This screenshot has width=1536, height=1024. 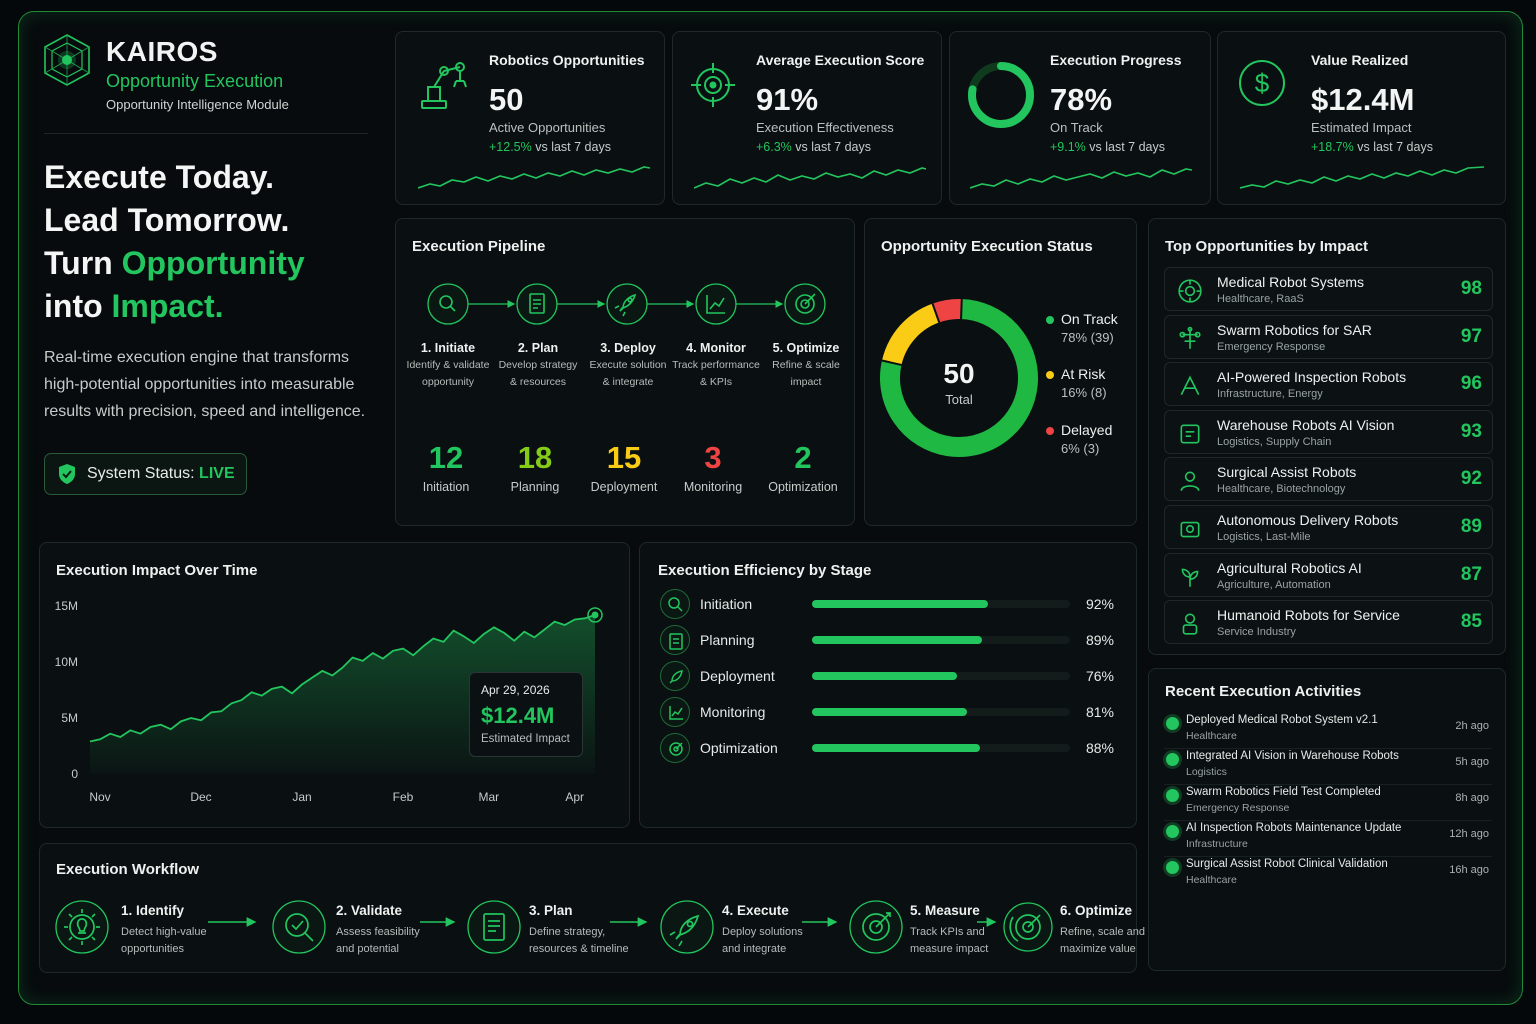 What do you see at coordinates (1472, 798) in the screenshot?
I see `activity-time: 8h ago` at bounding box center [1472, 798].